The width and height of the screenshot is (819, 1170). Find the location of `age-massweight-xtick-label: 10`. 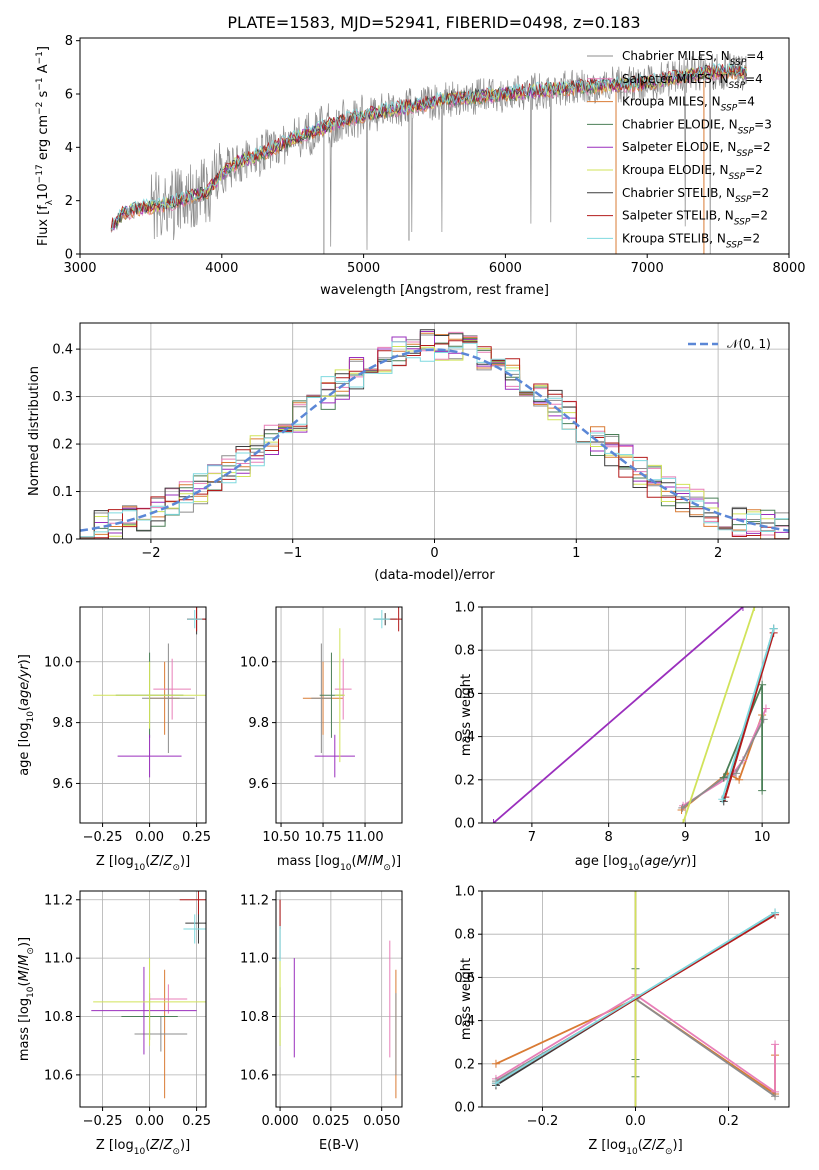

age-massweight-xtick-label: 10 is located at coordinates (762, 837).